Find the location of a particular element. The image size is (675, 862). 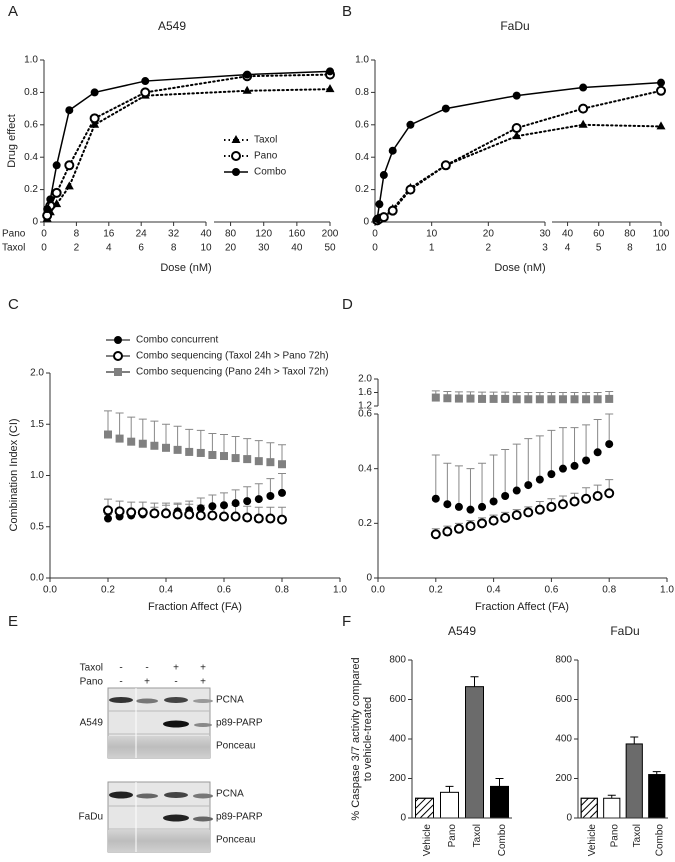

panel-label: E is located at coordinates (13, 621).